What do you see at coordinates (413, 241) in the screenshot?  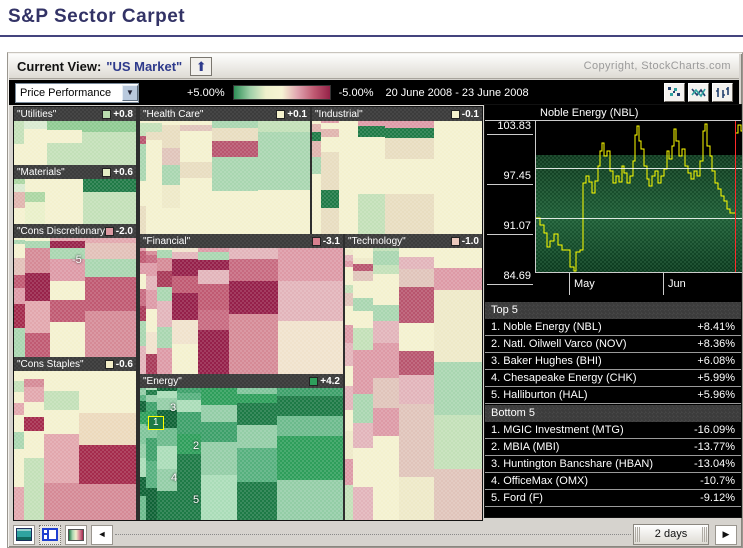 I see `sector-header-technology: "Technology" -1.0` at bounding box center [413, 241].